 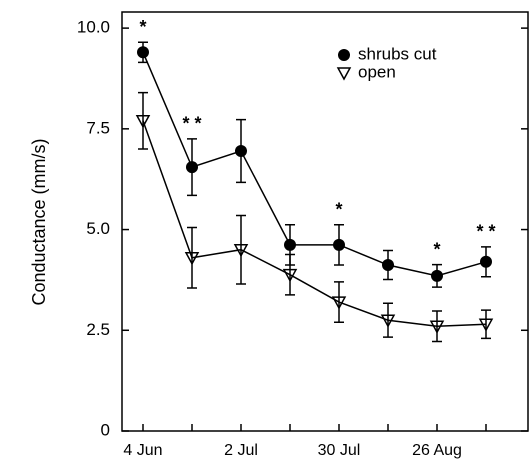 I want to click on y-tick-label: 10.0, so click(x=93, y=27).